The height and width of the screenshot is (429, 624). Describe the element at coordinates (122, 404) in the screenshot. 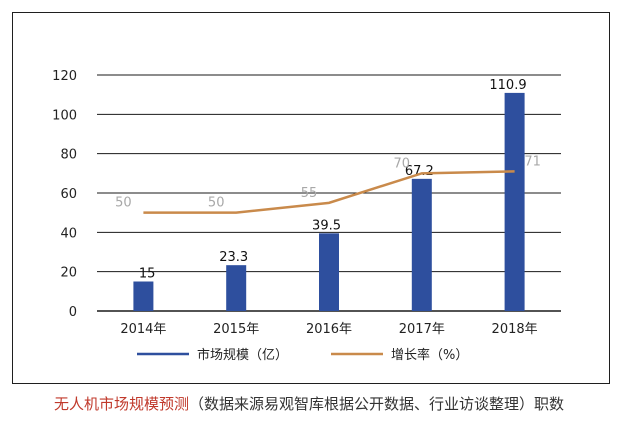

I see `caption-title: 无人机市场规模预测` at that location.